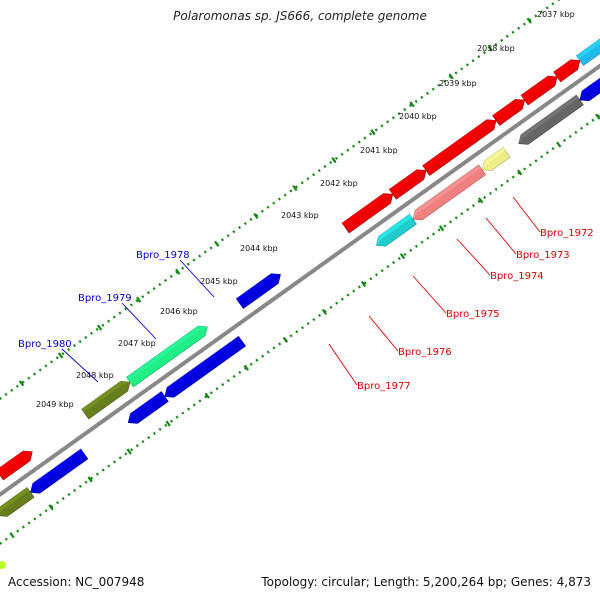 This screenshot has width=600, height=600. Describe the element at coordinates (539, 87) in the screenshot. I see `gene-bpro-1973b-bevel` at that location.